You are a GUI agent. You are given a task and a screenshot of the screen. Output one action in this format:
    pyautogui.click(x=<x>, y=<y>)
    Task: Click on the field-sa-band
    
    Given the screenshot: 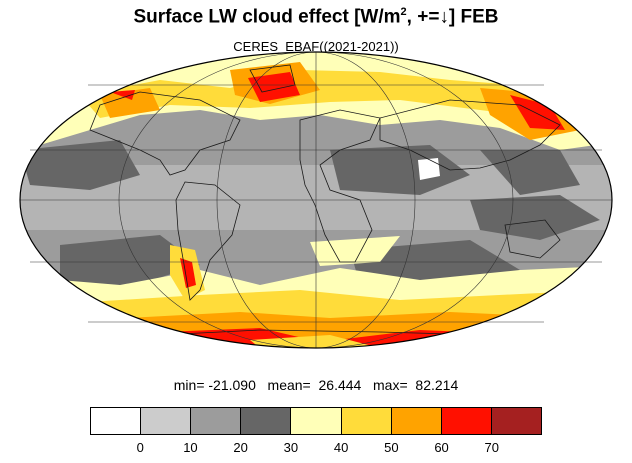 What is the action you would take?
    pyautogui.click(x=355, y=251)
    